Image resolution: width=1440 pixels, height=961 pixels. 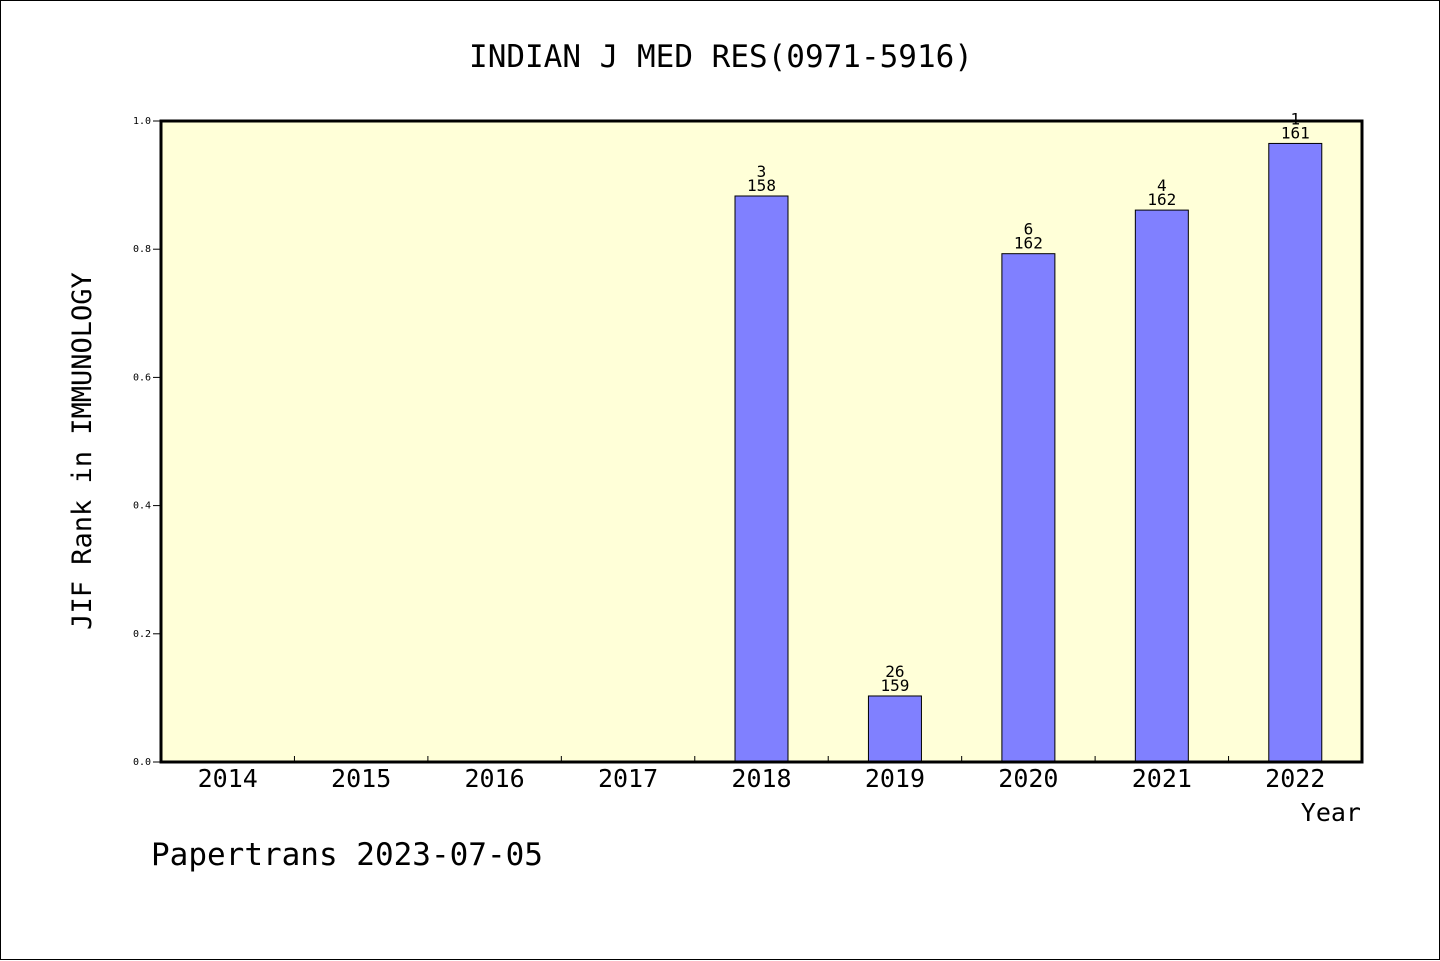 What do you see at coordinates (628, 778) in the screenshot?
I see `x-tick-label: 2017` at bounding box center [628, 778].